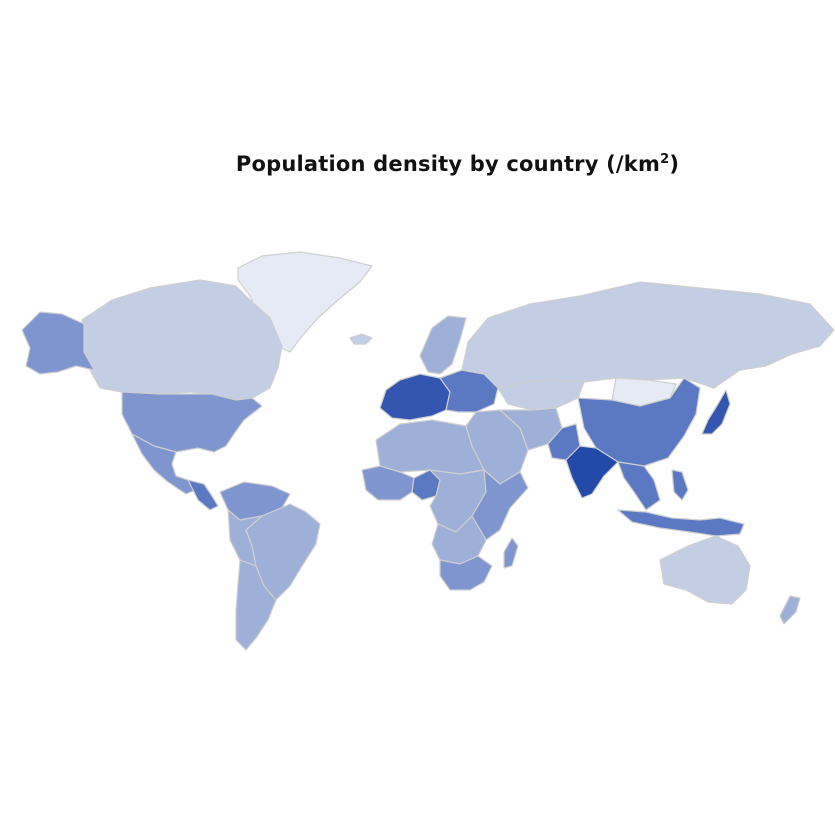  Describe the element at coordinates (680, 485) in the screenshot. I see `region-philippines` at that location.